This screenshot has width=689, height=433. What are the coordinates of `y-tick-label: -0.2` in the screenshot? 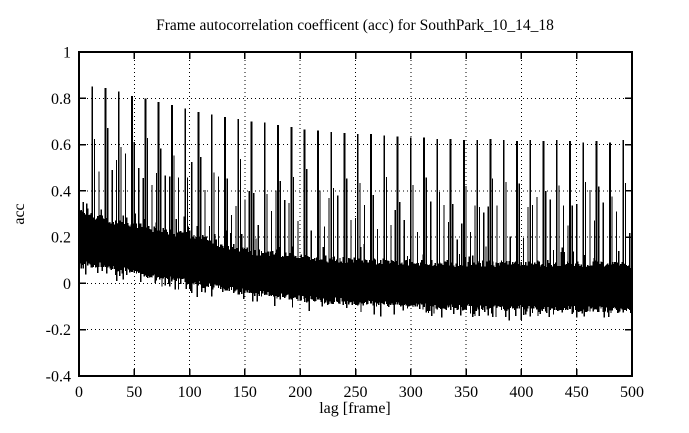 It's located at (58, 330).